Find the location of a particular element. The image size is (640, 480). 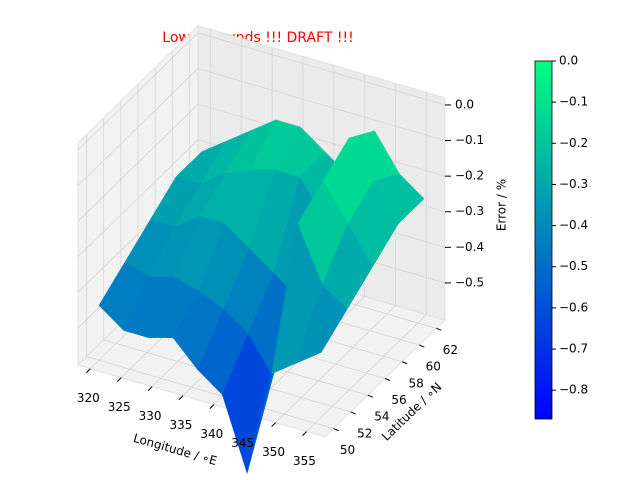

colorbar-tick-label: −0.8 is located at coordinates (573, 390).